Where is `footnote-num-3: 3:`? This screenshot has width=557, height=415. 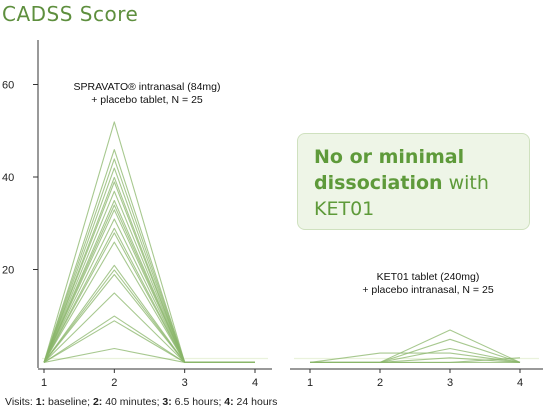
footnote-num-3: 3: is located at coordinates (167, 402).